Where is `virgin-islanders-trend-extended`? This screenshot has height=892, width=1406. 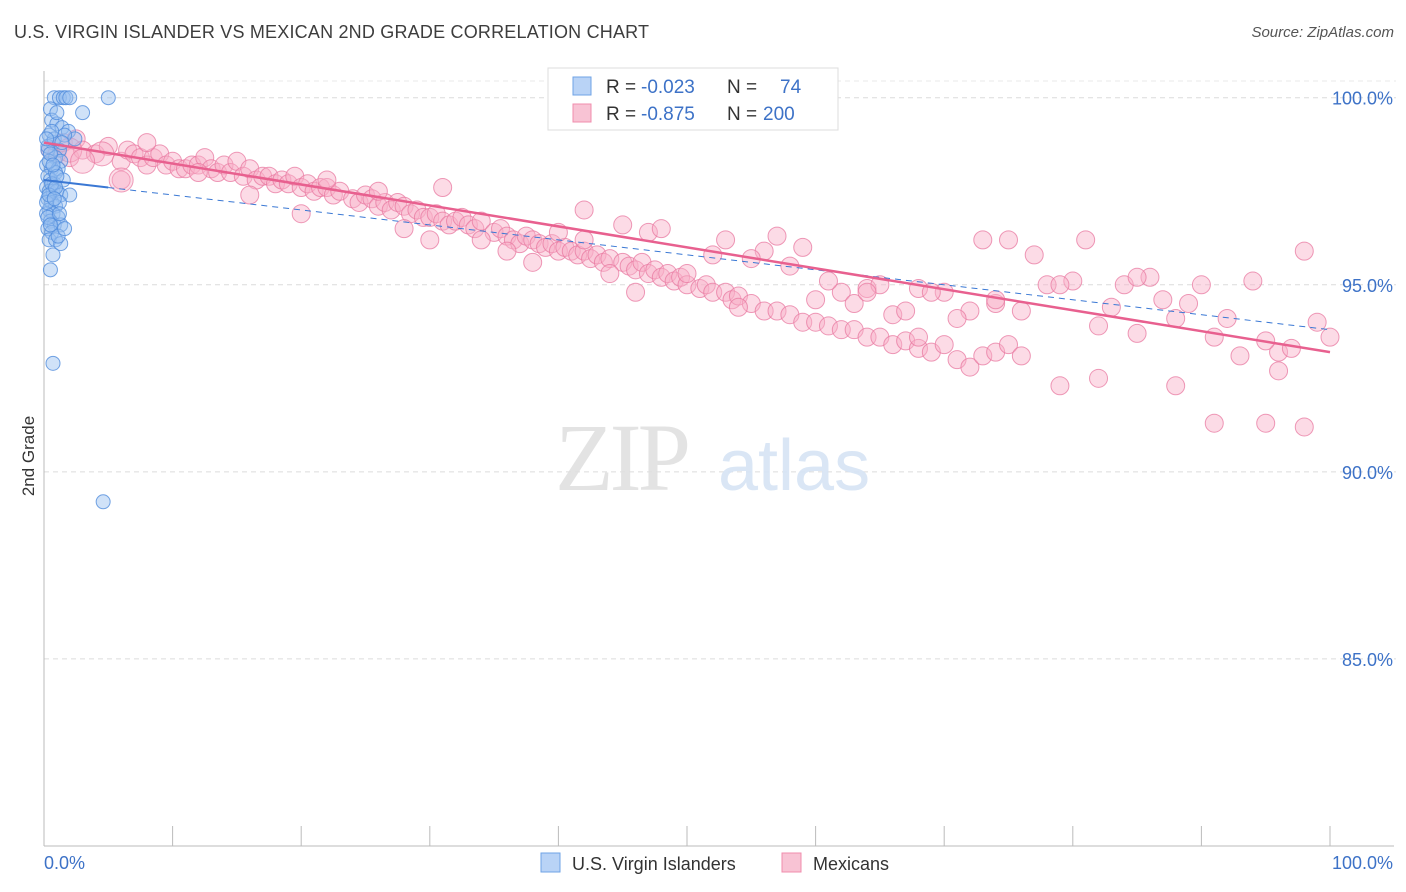
virgin-islanders-trend-extended is located at coordinates (719, 259).